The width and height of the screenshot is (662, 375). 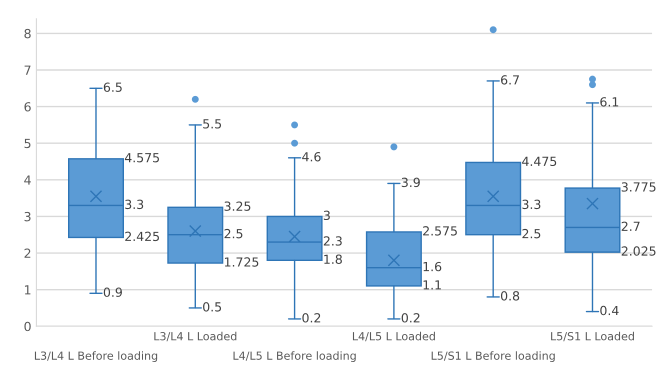 What do you see at coordinates (639, 187) in the screenshot?
I see `annotation: 3.775` at bounding box center [639, 187].